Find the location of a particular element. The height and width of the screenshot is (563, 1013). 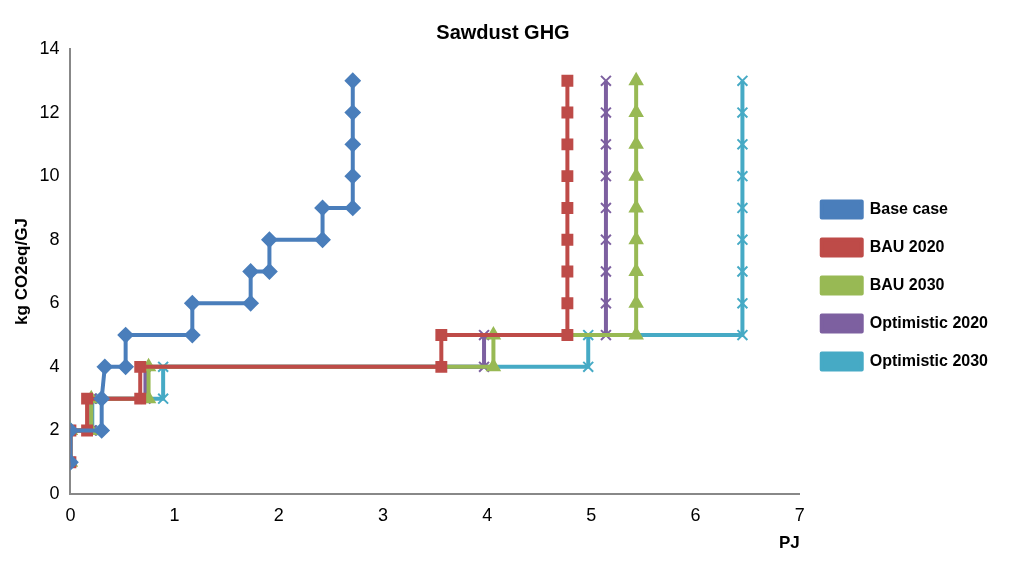

x-tick-label: 7 is located at coordinates (799, 514).